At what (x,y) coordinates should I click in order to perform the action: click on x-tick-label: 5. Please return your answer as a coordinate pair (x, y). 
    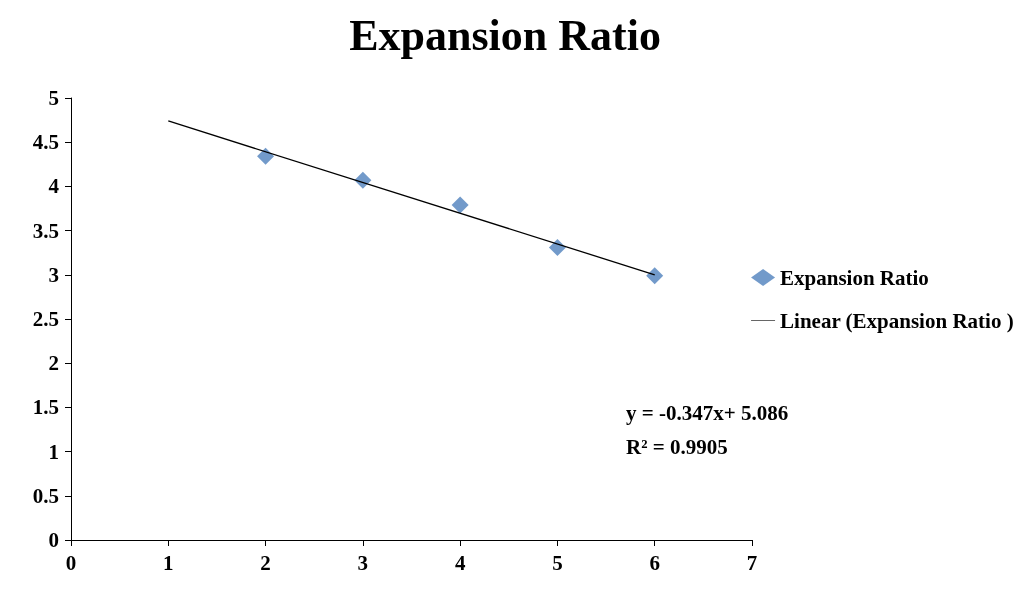
    Looking at the image, I should click on (557, 562).